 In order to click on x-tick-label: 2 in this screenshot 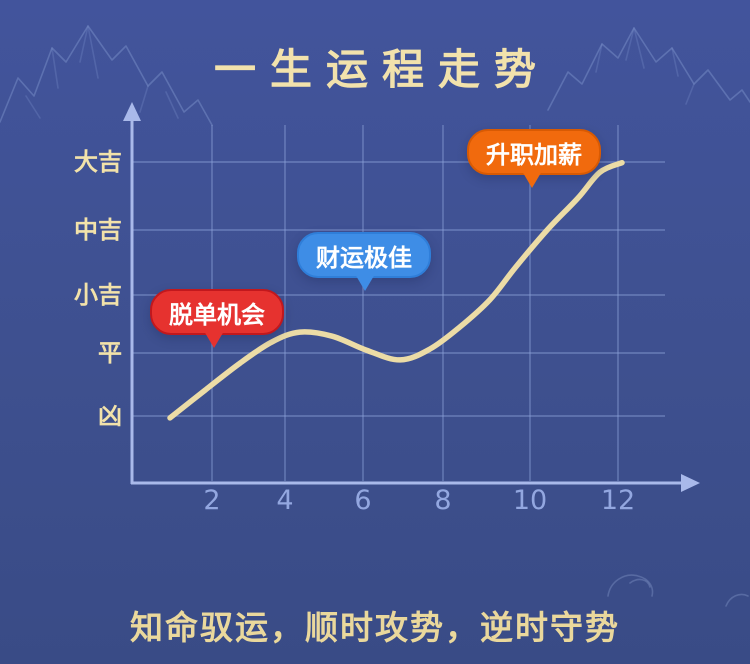, I will do `click(212, 500)`.